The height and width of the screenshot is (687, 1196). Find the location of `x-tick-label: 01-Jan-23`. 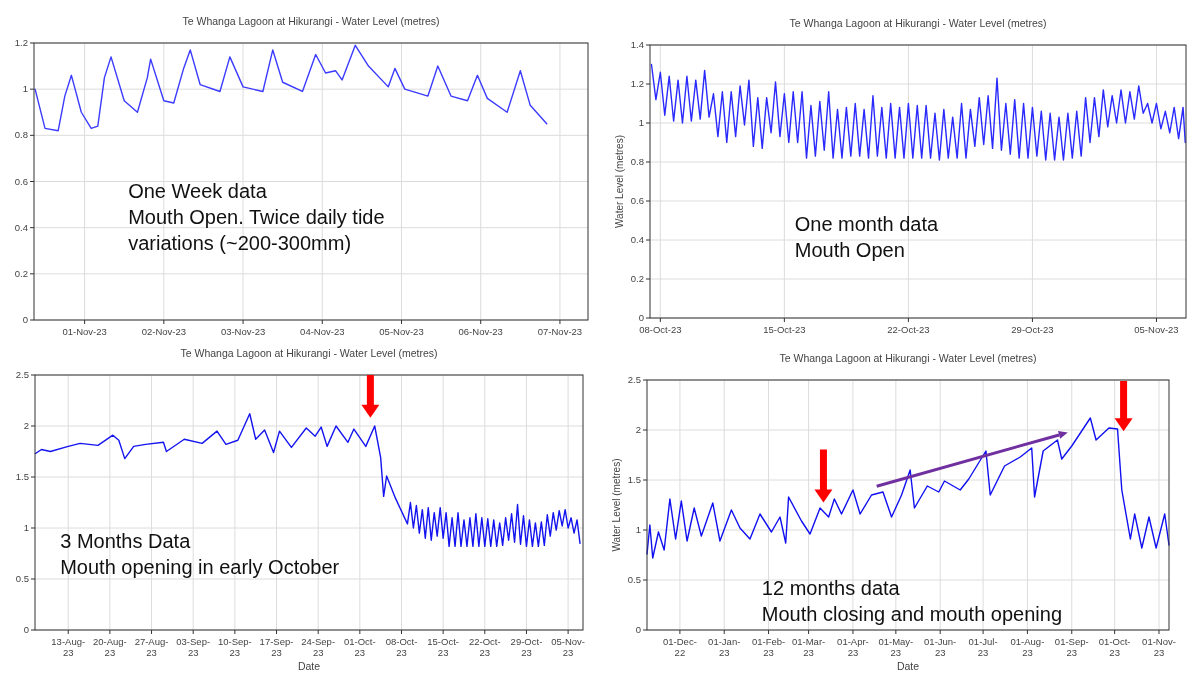

x-tick-label: 01-Jan-23 is located at coordinates (724, 647).